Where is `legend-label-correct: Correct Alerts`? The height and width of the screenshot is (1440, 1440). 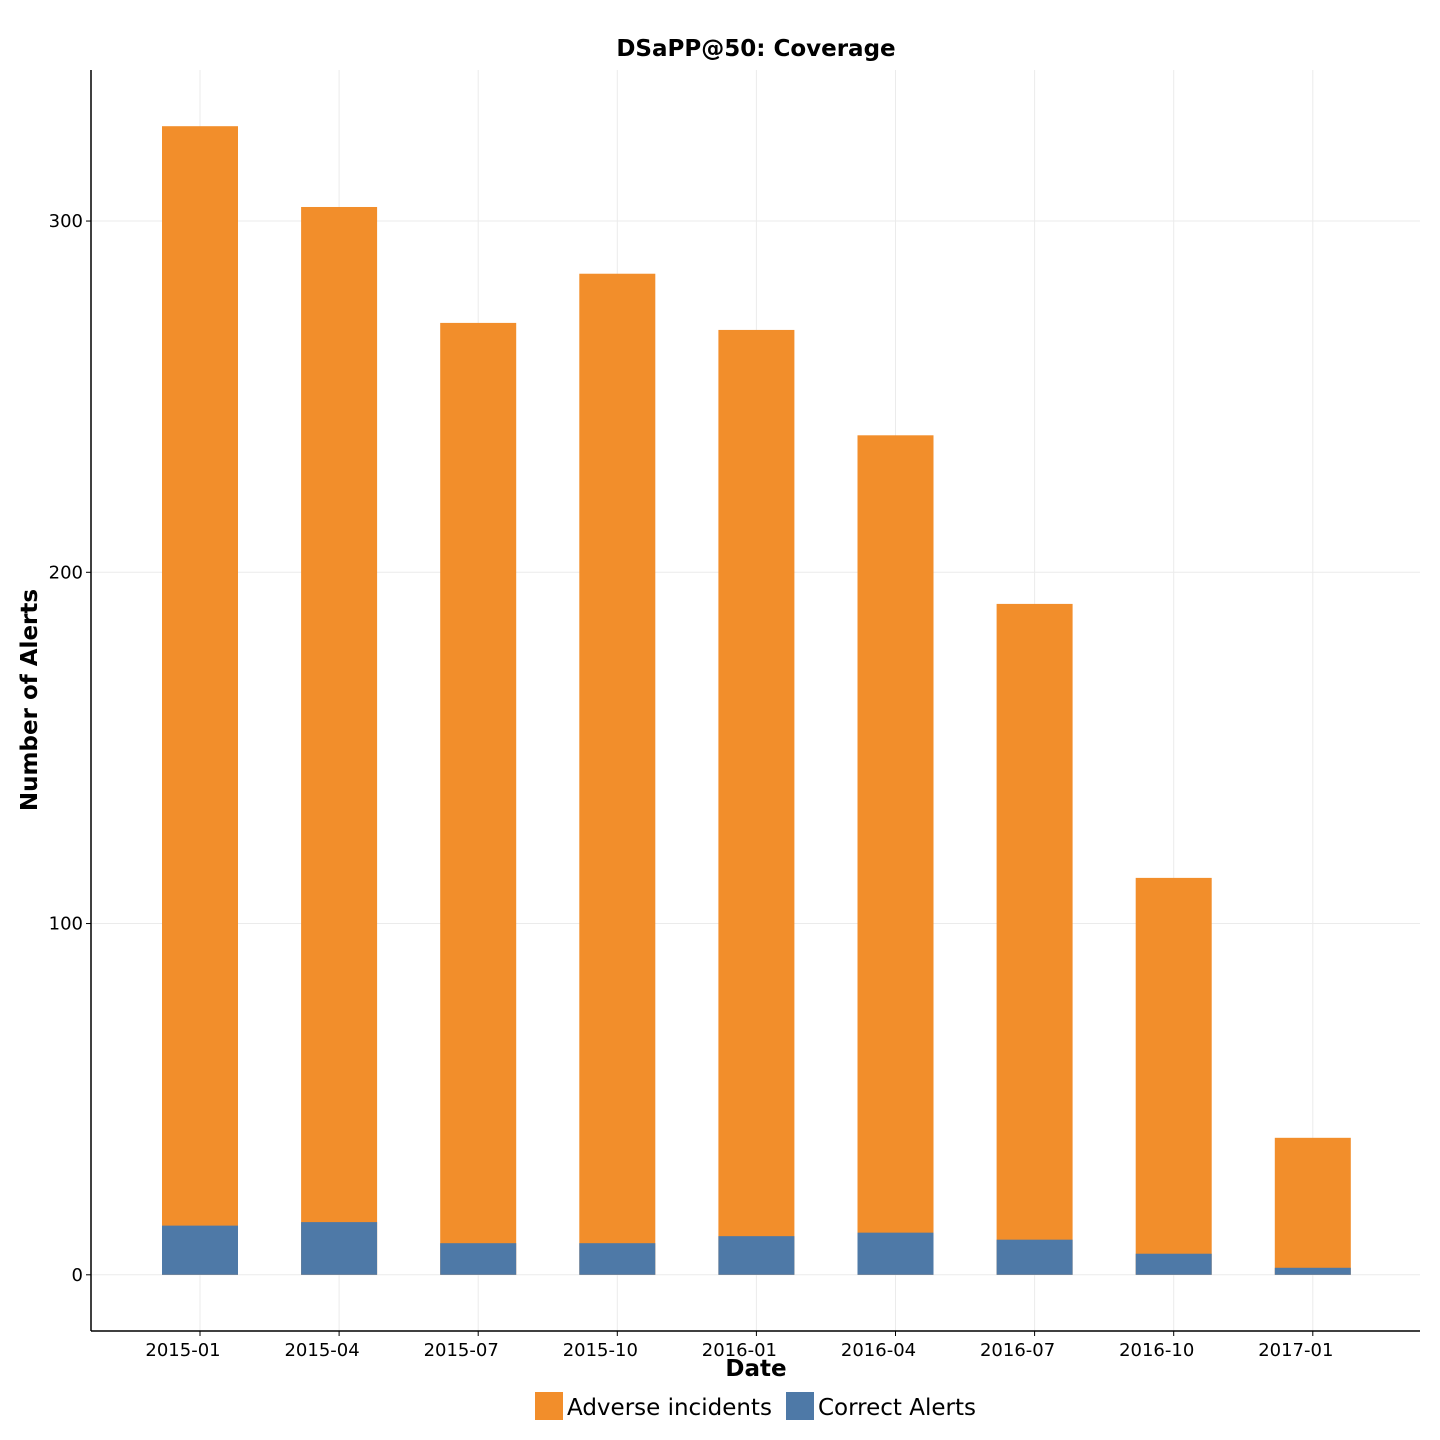
legend-label-correct: Correct Alerts is located at coordinates (897, 1408).